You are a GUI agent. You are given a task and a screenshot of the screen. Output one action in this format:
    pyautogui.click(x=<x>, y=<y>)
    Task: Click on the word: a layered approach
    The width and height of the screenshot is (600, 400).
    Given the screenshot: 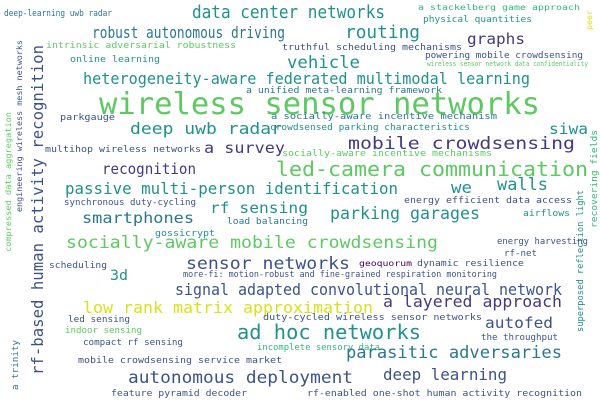 What is the action you would take?
    pyautogui.click(x=472, y=301)
    